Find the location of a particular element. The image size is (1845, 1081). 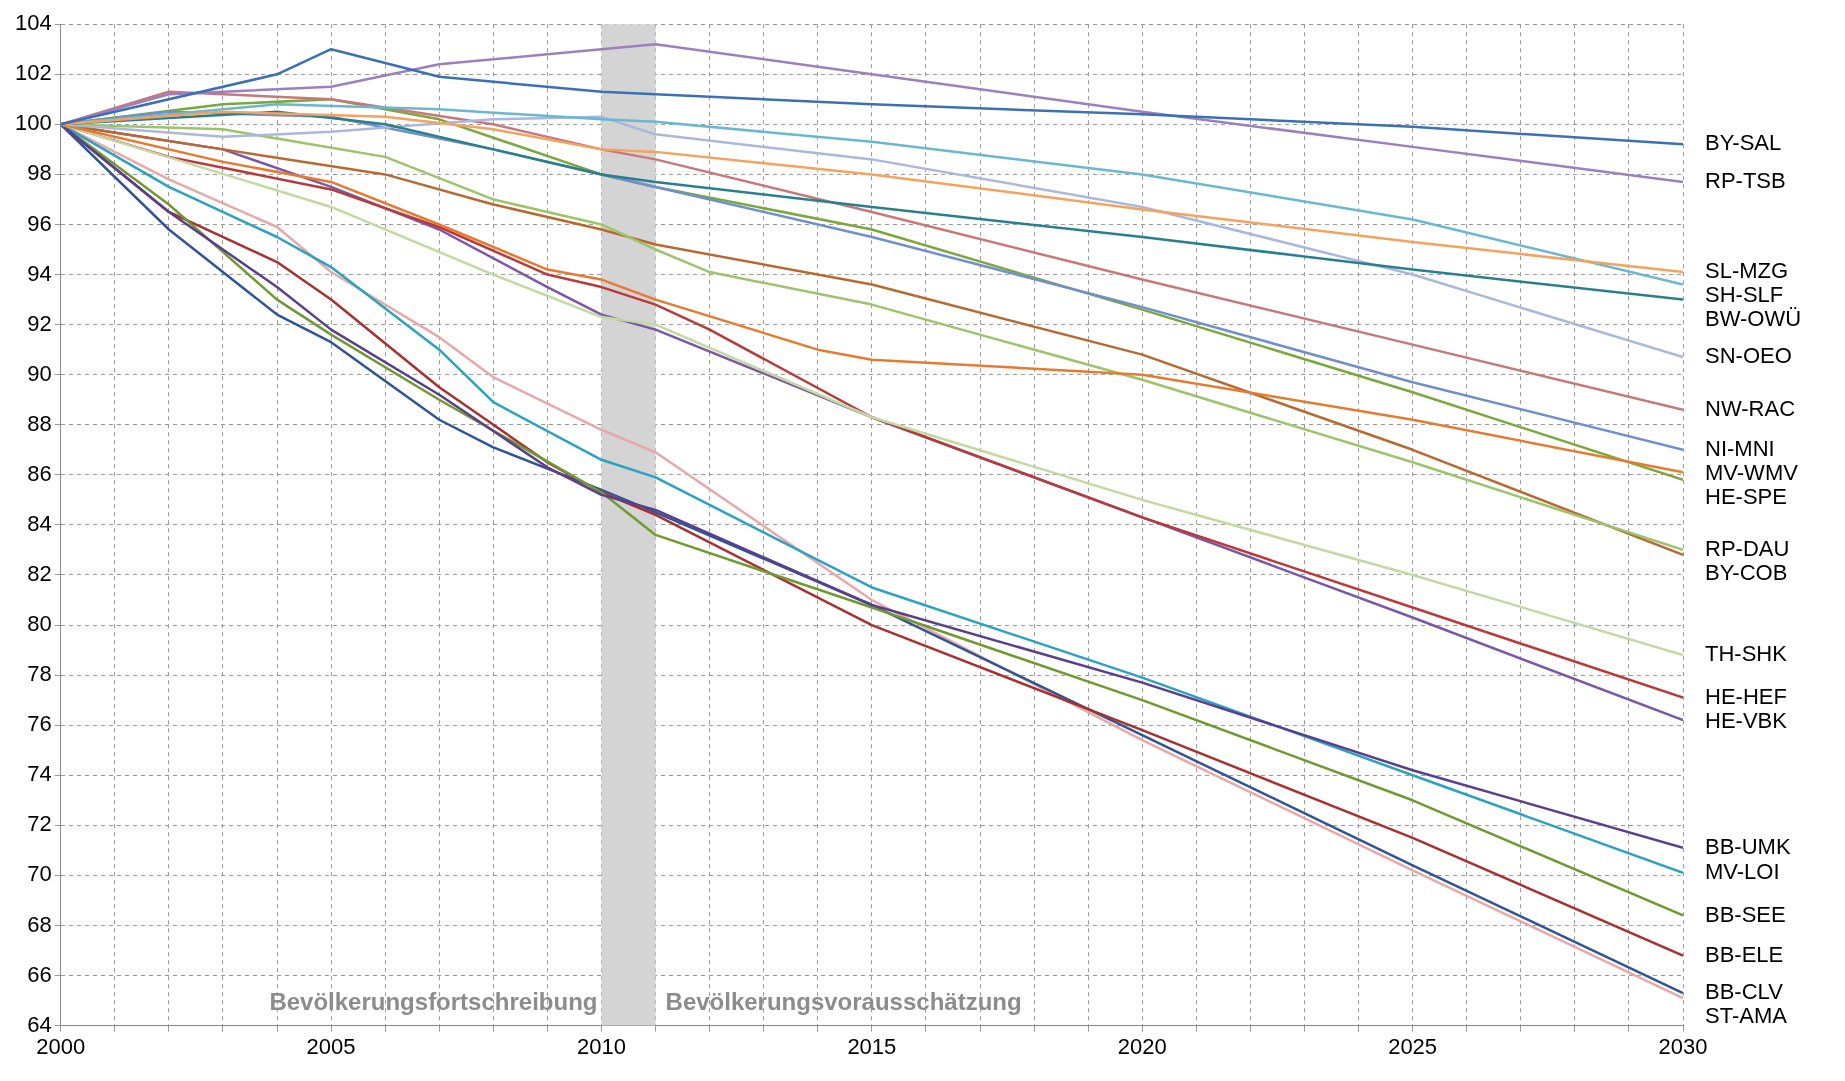

y-tick-label: 88 is located at coordinates (39, 423).